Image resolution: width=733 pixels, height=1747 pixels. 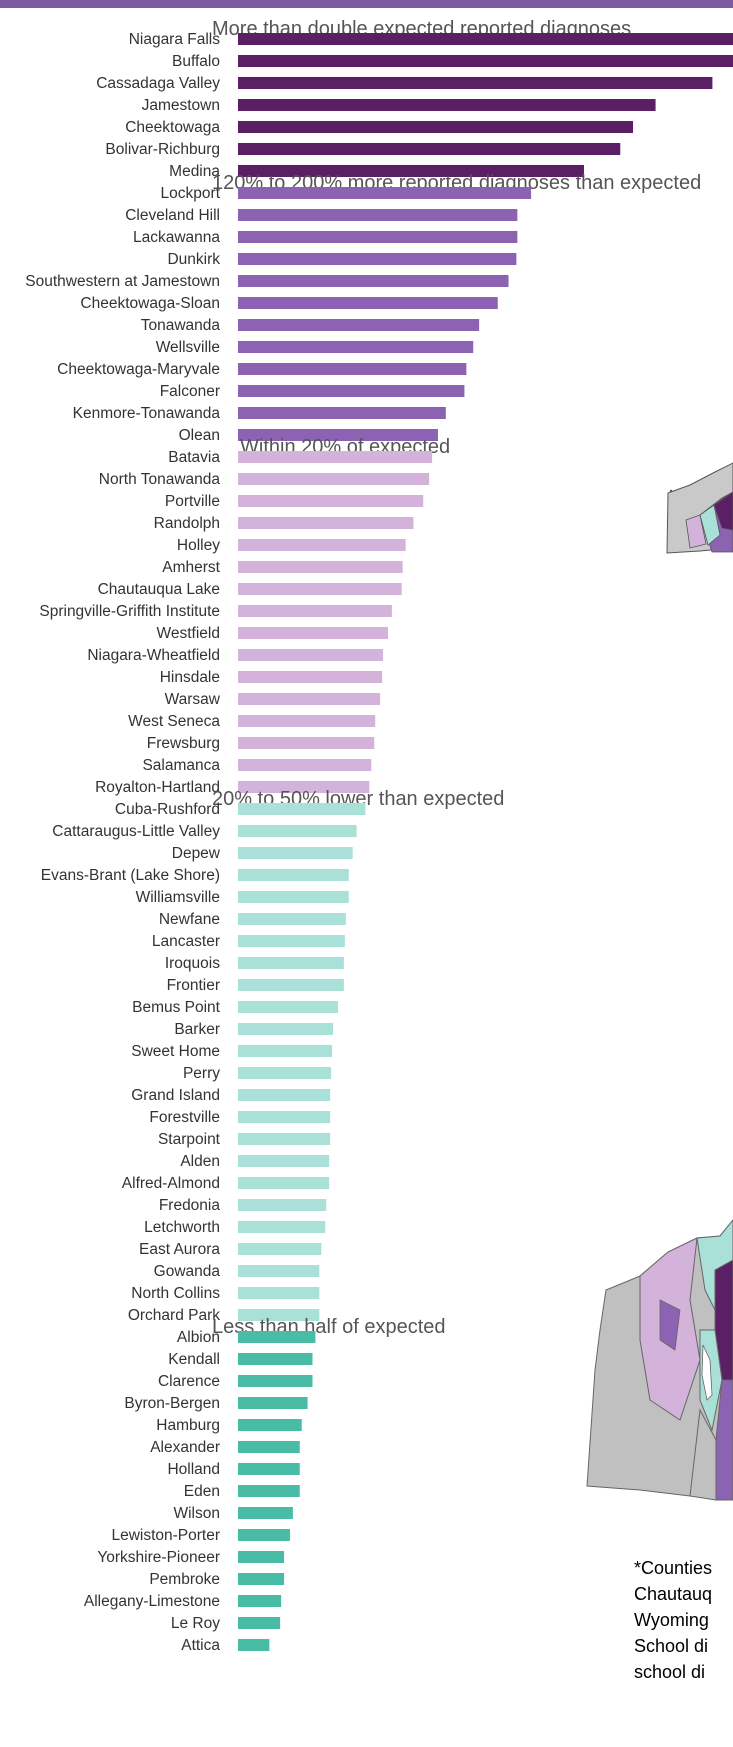 What do you see at coordinates (700, 508) in the screenshot?
I see `upper-region-map` at bounding box center [700, 508].